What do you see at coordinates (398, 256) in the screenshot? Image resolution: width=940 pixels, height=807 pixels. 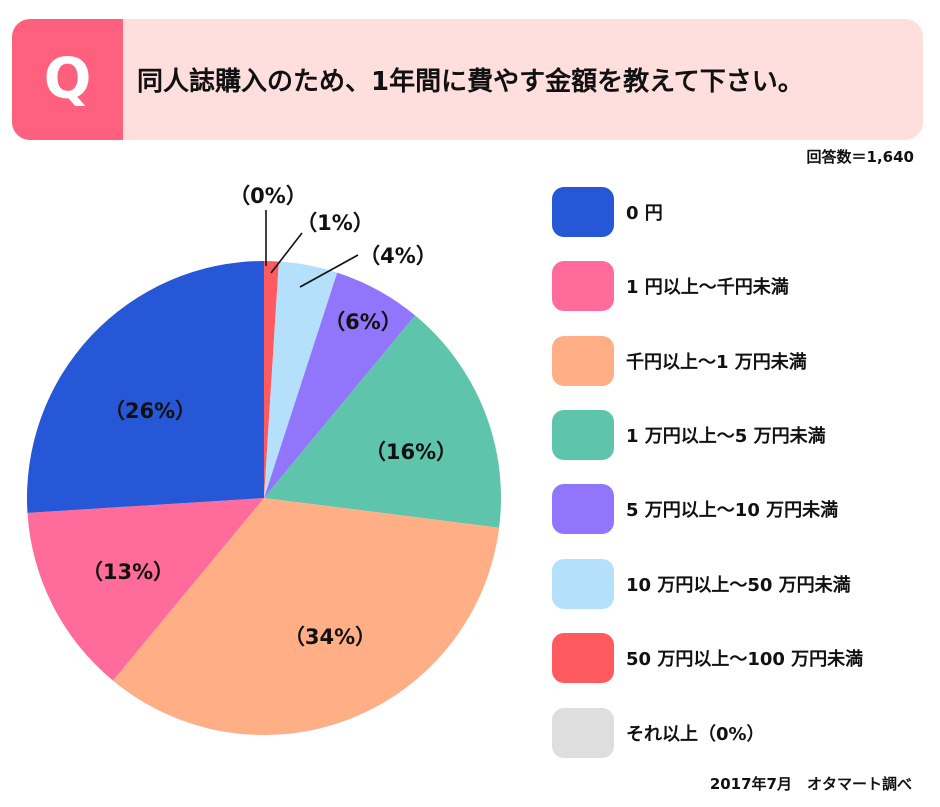 I see `slice-label-4pct: （4%）` at bounding box center [398, 256].